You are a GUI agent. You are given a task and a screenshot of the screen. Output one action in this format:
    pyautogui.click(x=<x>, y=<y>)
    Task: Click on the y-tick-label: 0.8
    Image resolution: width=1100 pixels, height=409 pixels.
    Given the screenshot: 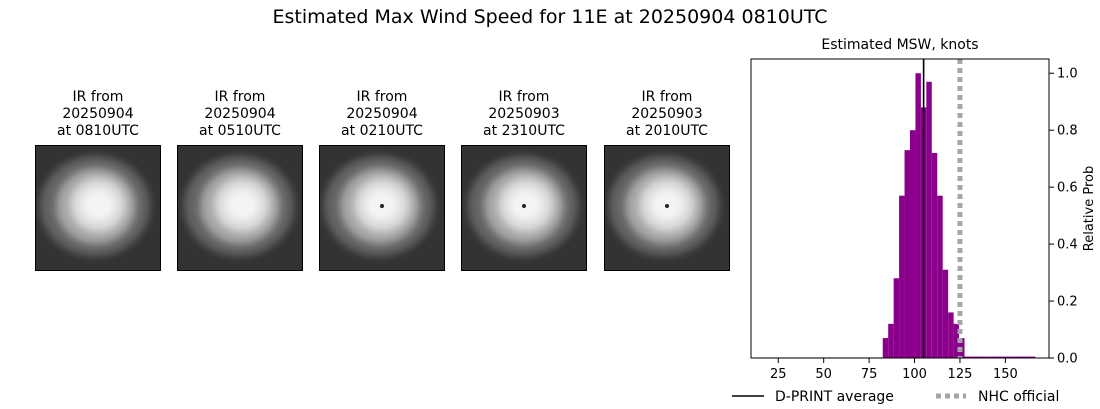 What is the action you would take?
    pyautogui.click(x=1067, y=131)
    